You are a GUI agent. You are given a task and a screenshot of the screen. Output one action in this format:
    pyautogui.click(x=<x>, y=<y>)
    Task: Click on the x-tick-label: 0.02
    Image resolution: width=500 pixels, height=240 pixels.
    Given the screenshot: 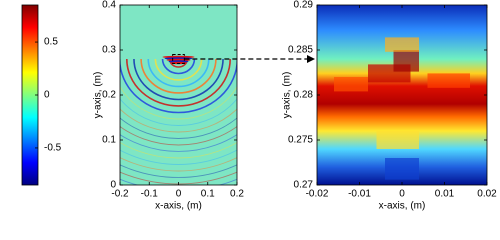 What is the action you would take?
    pyautogui.click(x=487, y=194)
    